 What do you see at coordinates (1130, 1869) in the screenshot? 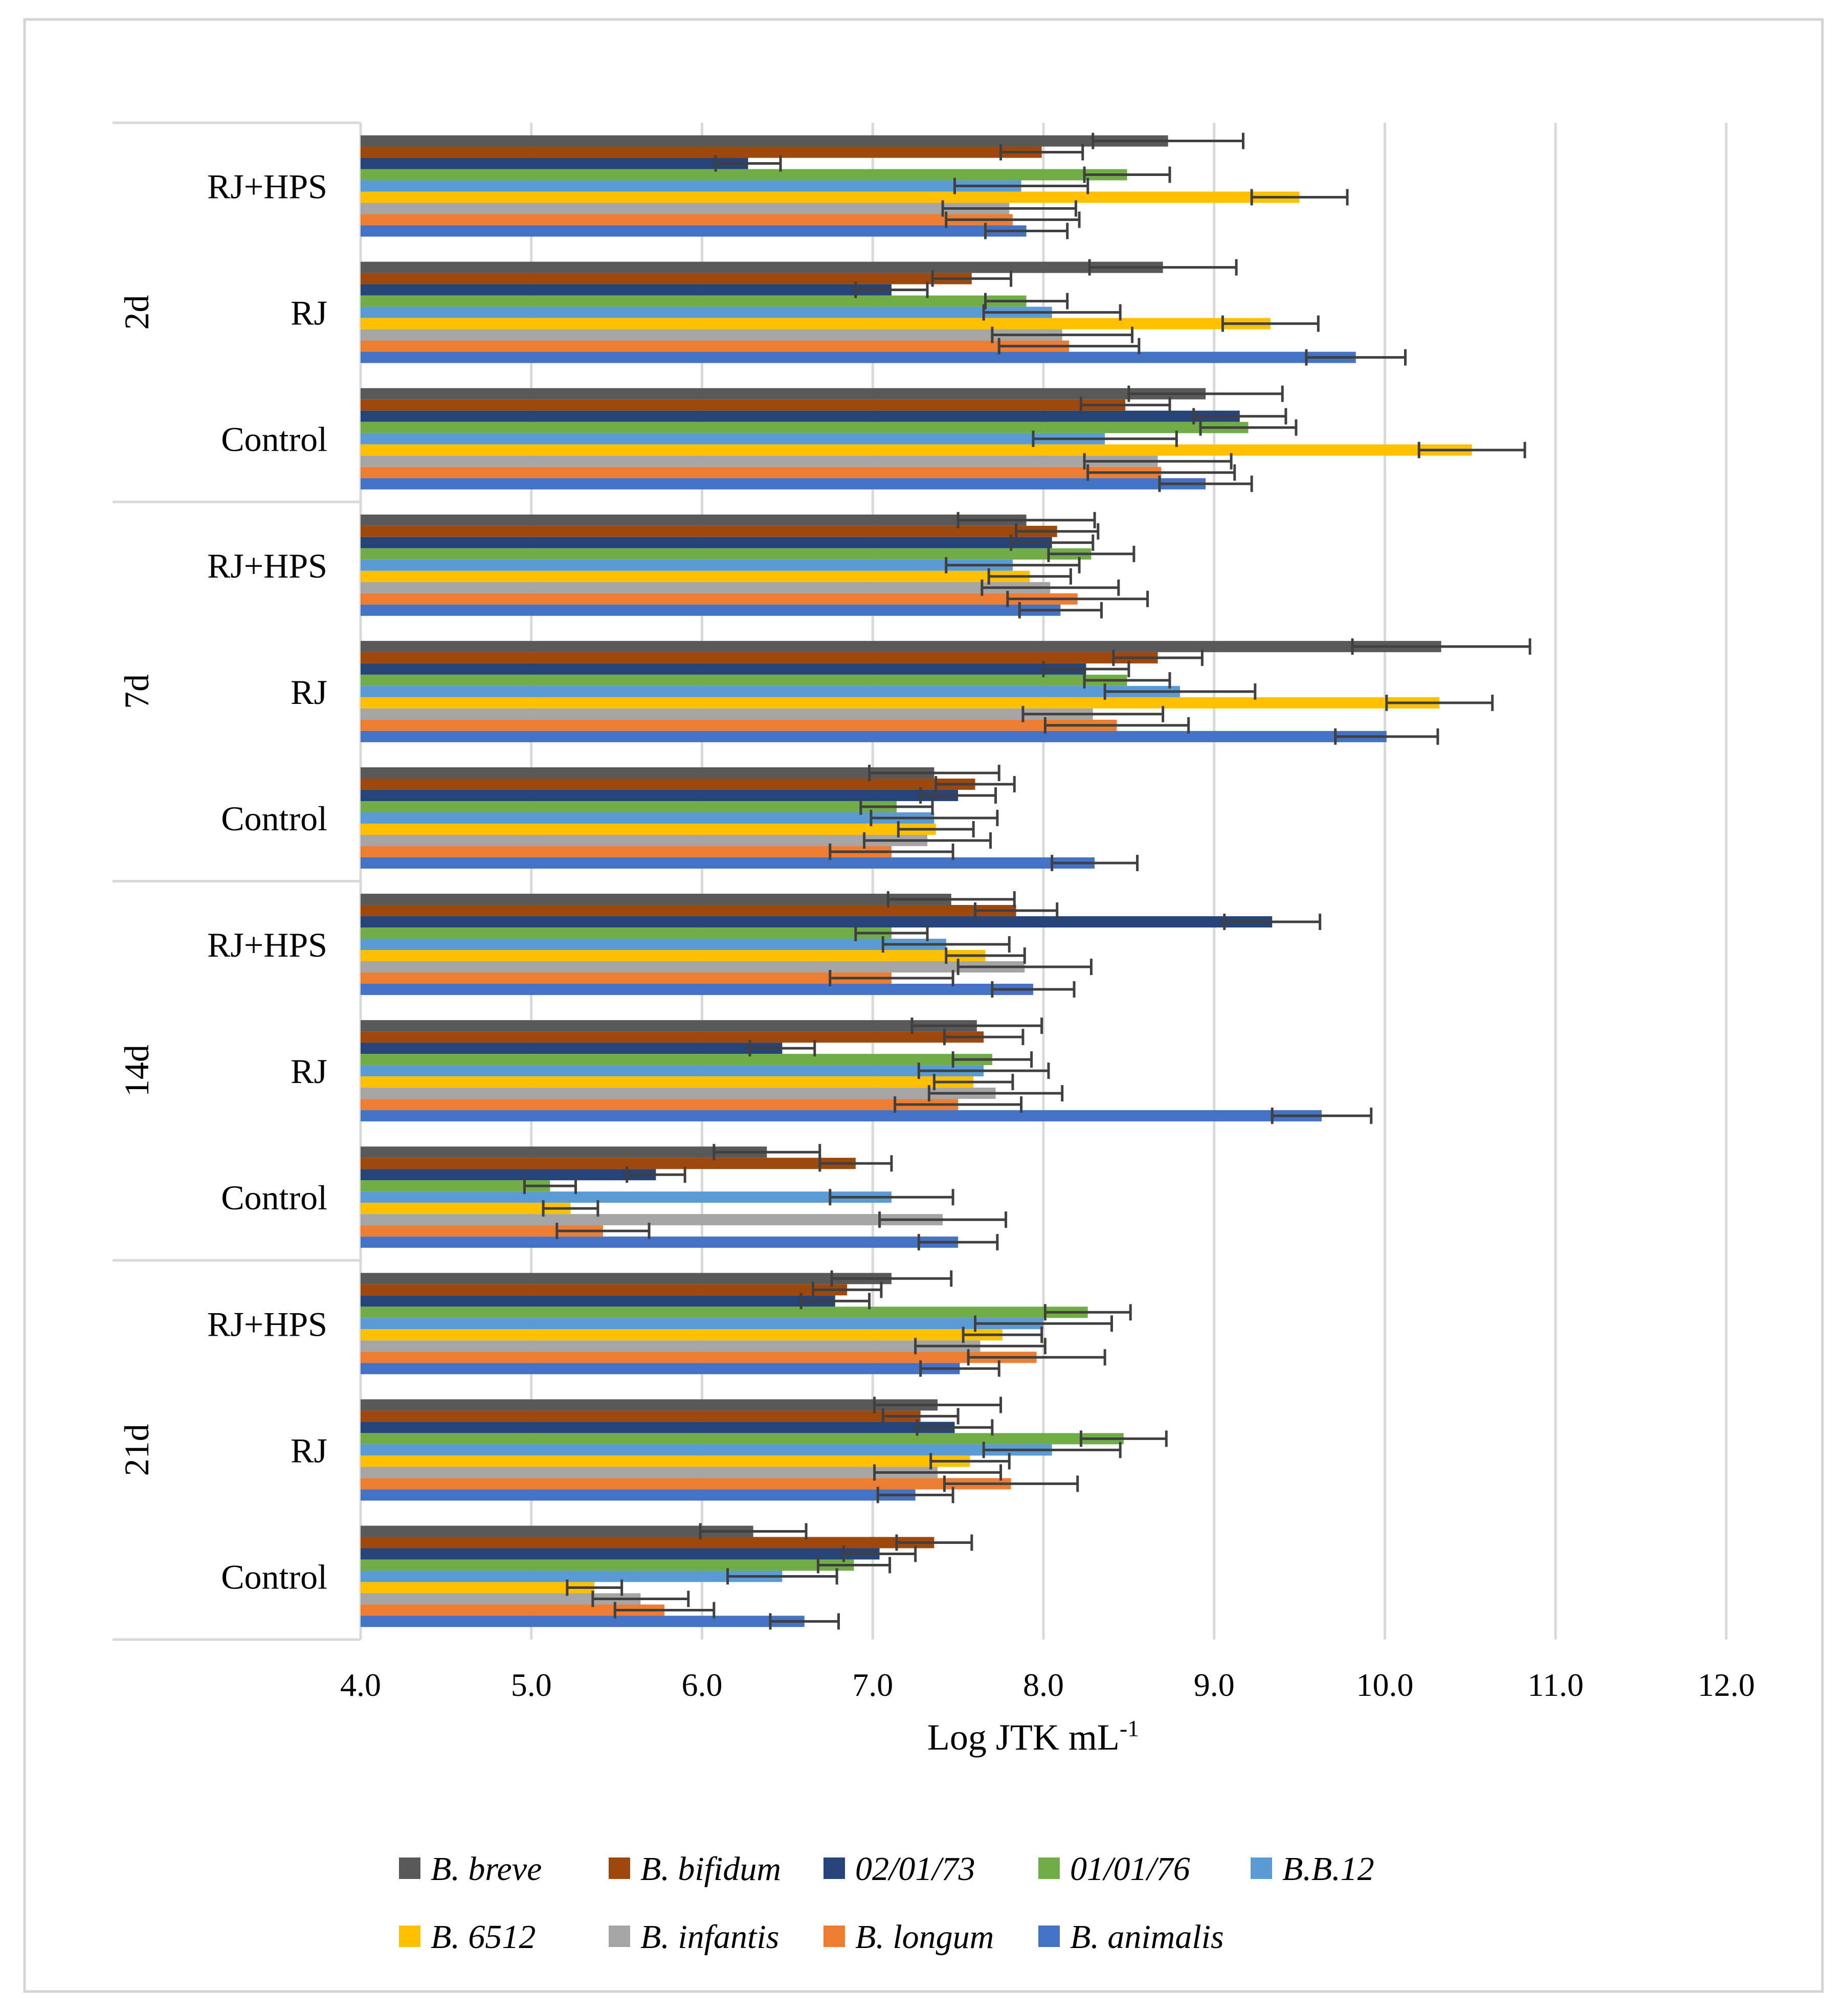
I see `legend-entry: 01/01/76` at bounding box center [1130, 1869].